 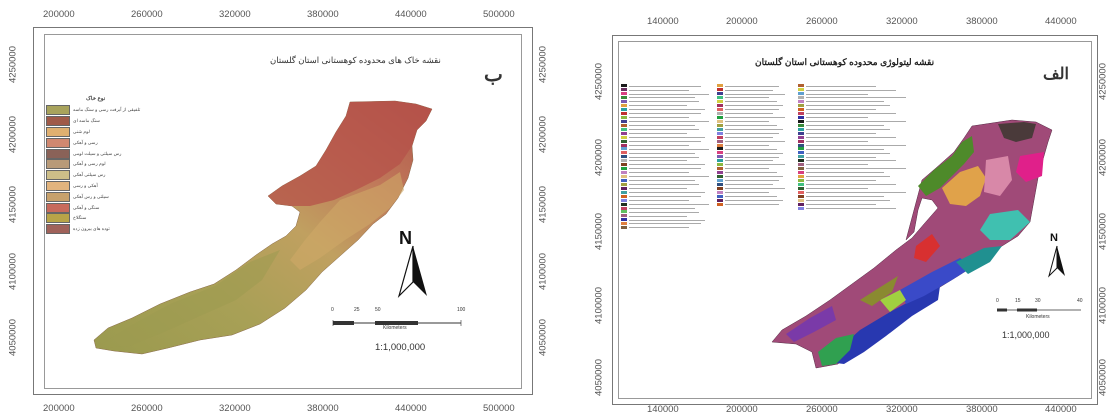 What do you see at coordinates (902, 409) in the screenshot?
I see `litho-x-tick-bottom: 320000` at bounding box center [902, 409].